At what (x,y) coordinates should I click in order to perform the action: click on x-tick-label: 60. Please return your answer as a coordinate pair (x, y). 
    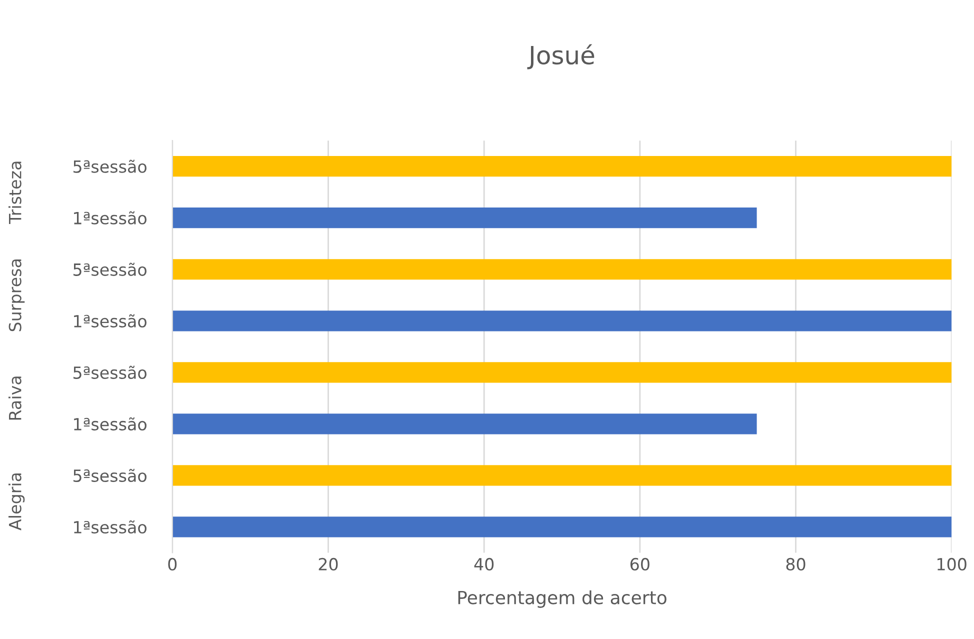
    Looking at the image, I should click on (640, 564).